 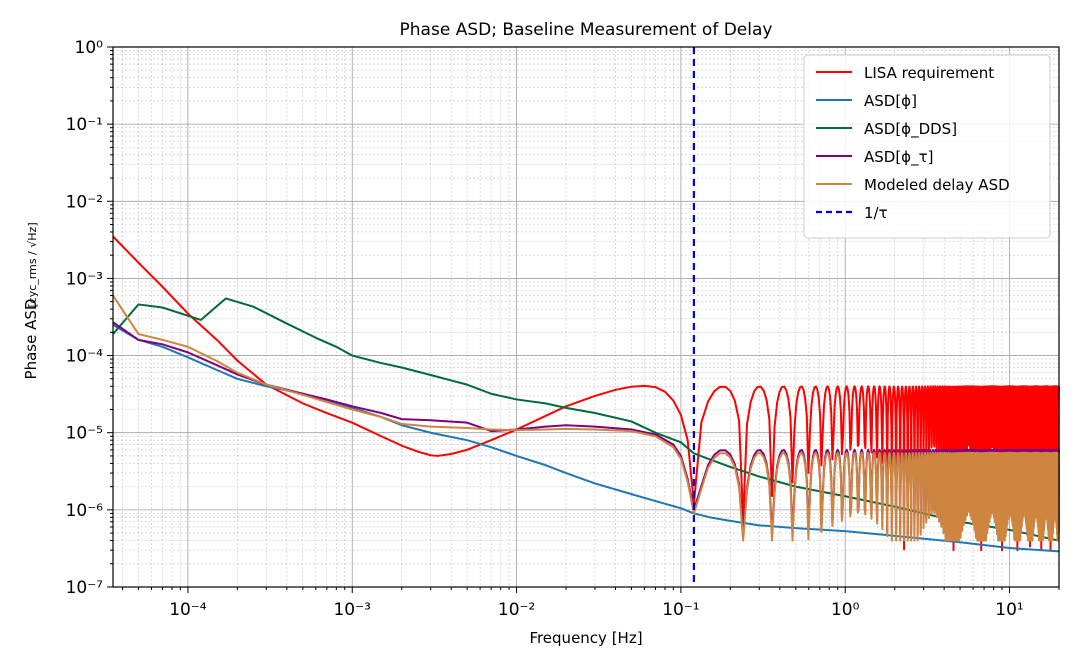 What do you see at coordinates (84, 434) in the screenshot?
I see `y-tick-label: 10⁻⁵` at bounding box center [84, 434].